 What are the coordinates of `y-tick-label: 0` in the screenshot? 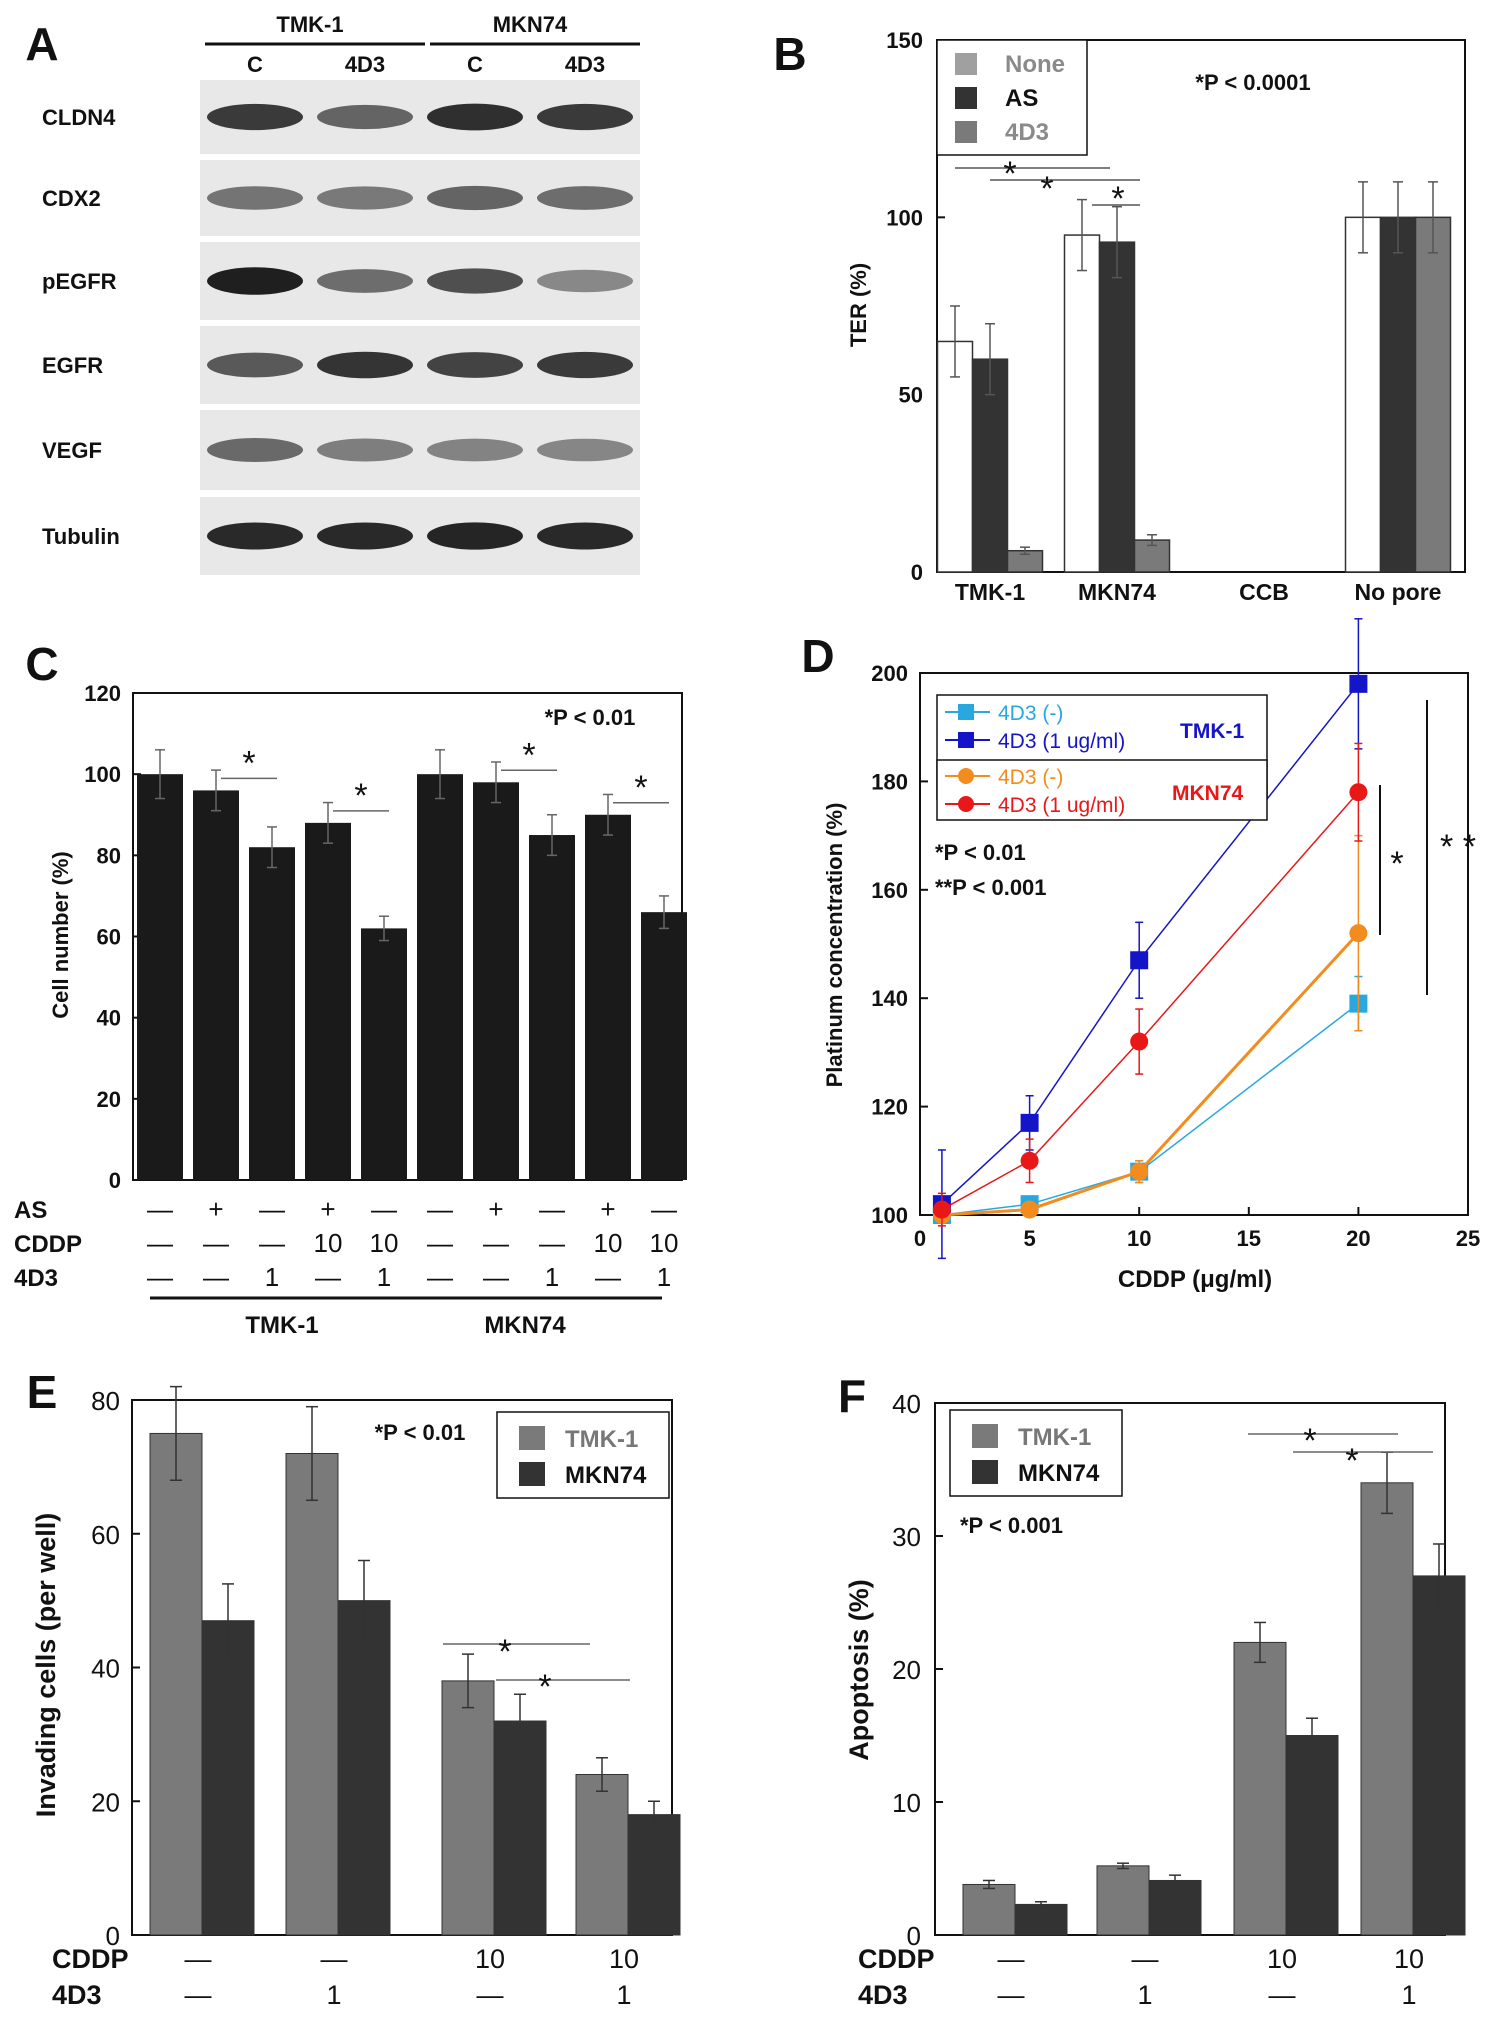 It's located at (914, 1936).